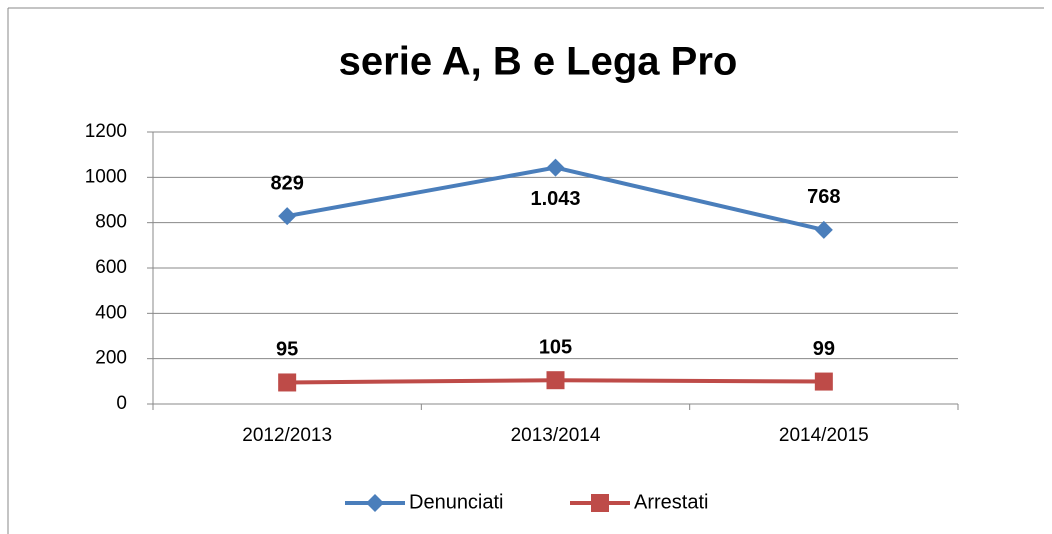 This screenshot has width=1052, height=534. I want to click on x-tick-label: 2014/2015, so click(824, 435).